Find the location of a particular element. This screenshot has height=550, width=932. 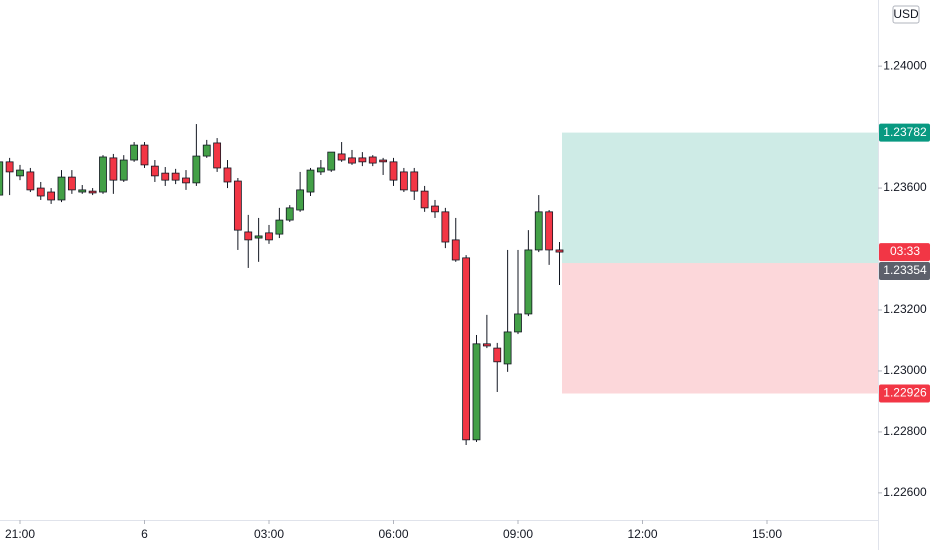

y-tick-label: 1.23200 is located at coordinates (905, 309).